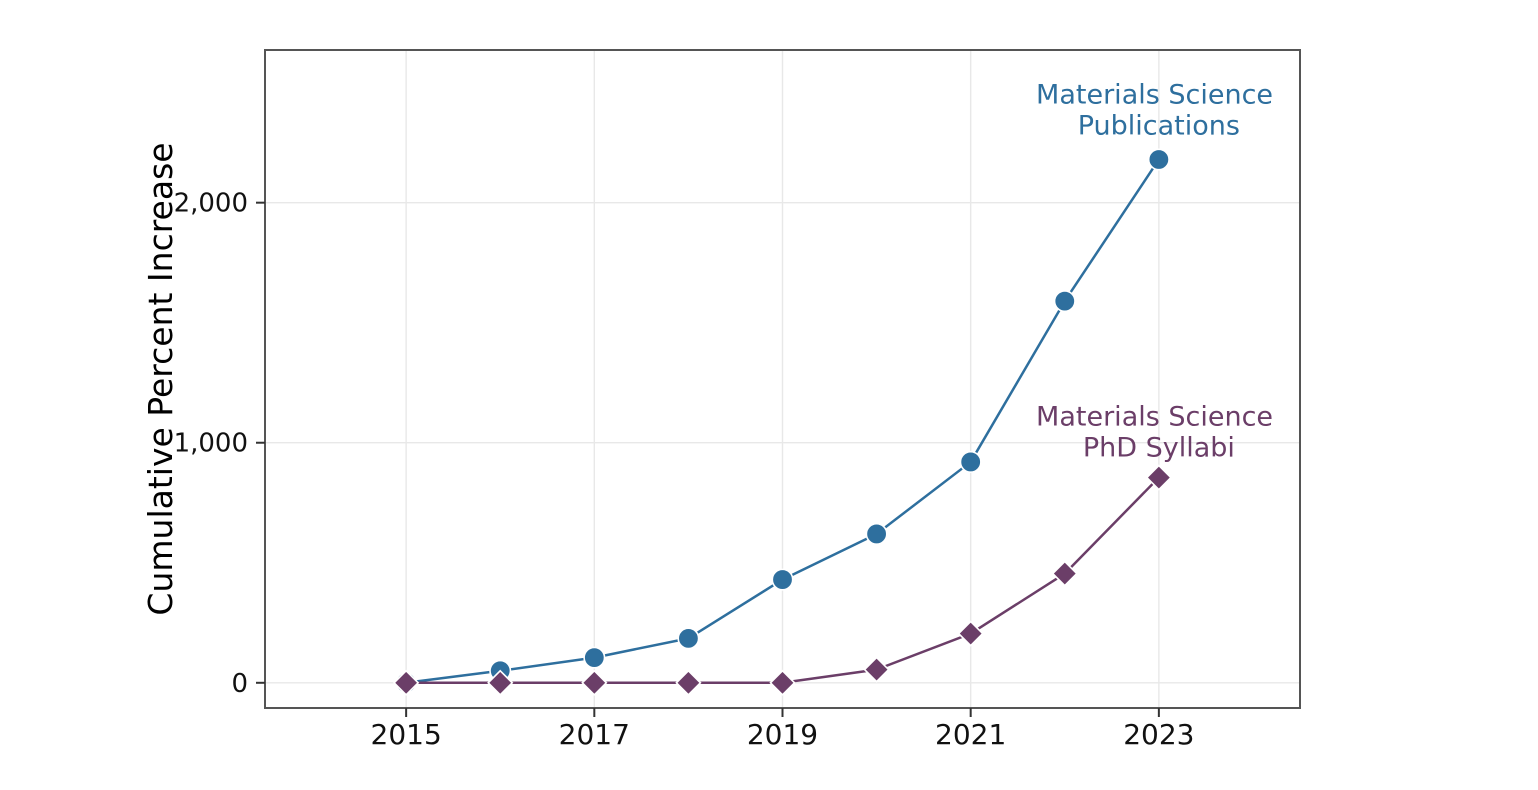  I want to click on x-tick-label: 2015, so click(406, 734).